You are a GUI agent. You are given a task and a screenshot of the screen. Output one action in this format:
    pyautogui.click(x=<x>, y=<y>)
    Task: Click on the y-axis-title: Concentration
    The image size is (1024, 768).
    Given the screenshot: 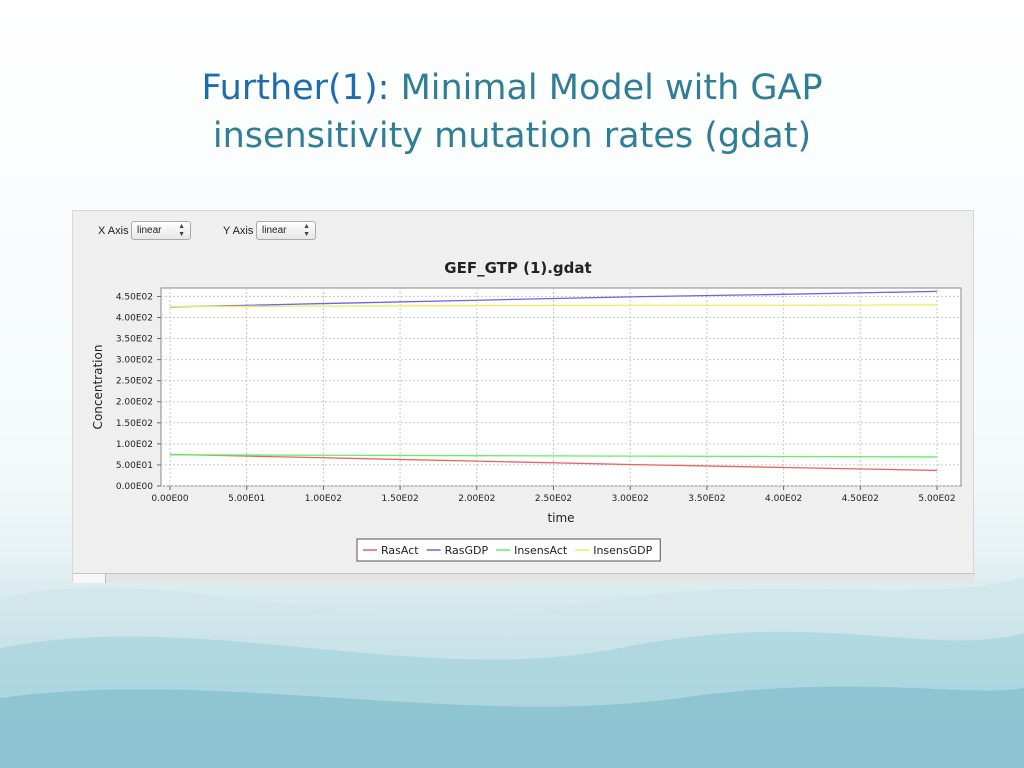 What is the action you would take?
    pyautogui.click(x=98, y=387)
    